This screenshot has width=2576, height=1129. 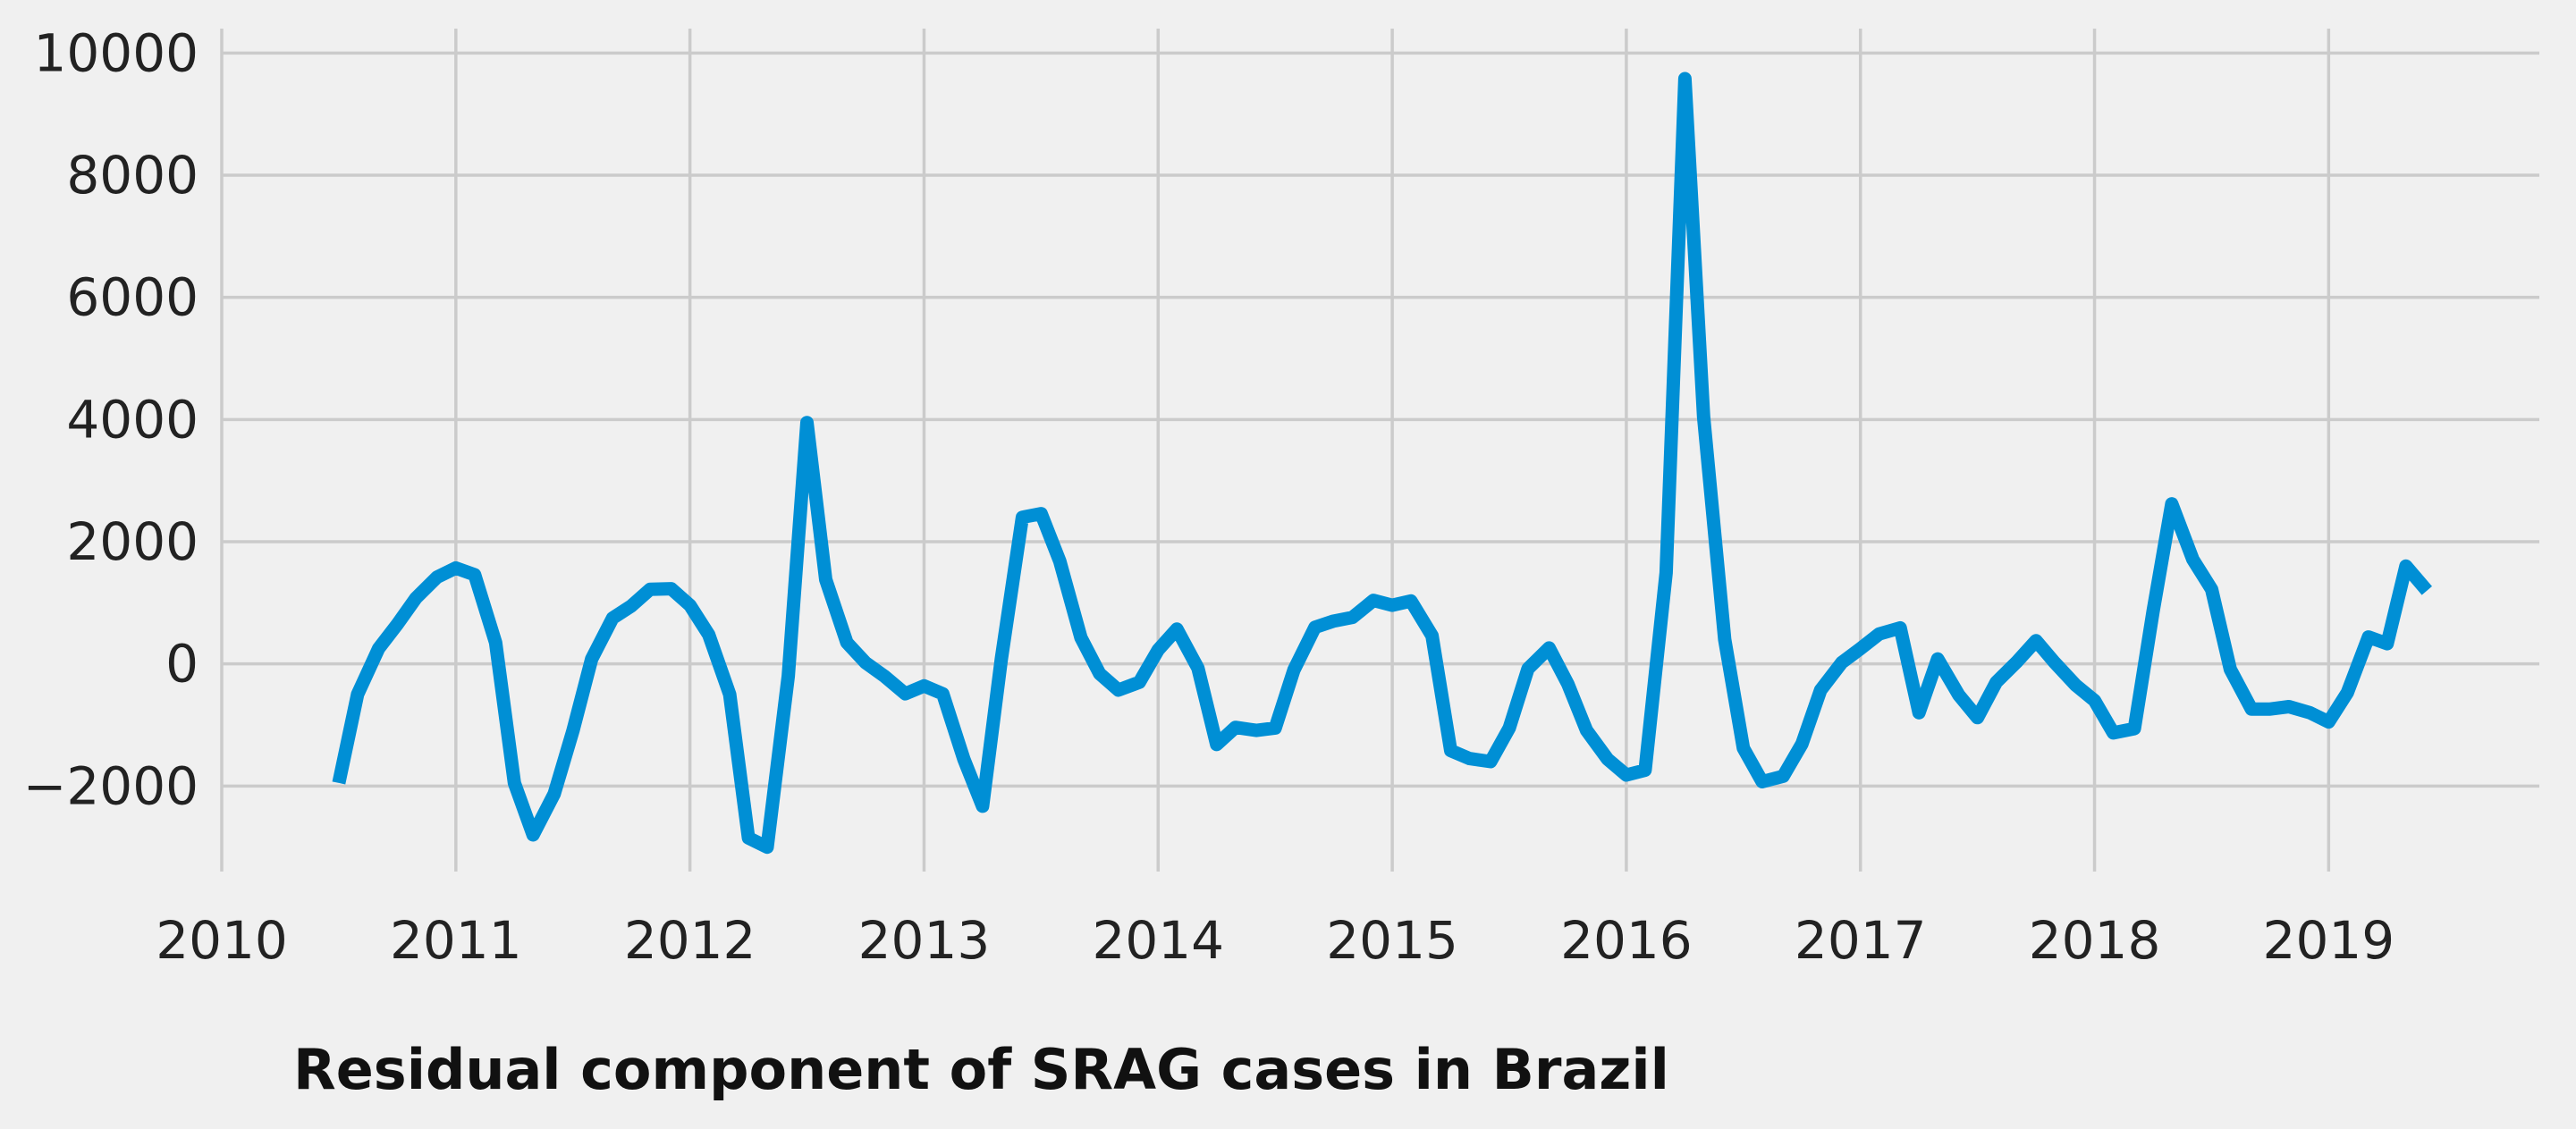 What do you see at coordinates (1158, 940) in the screenshot?
I see `x-tick-label: 2014` at bounding box center [1158, 940].